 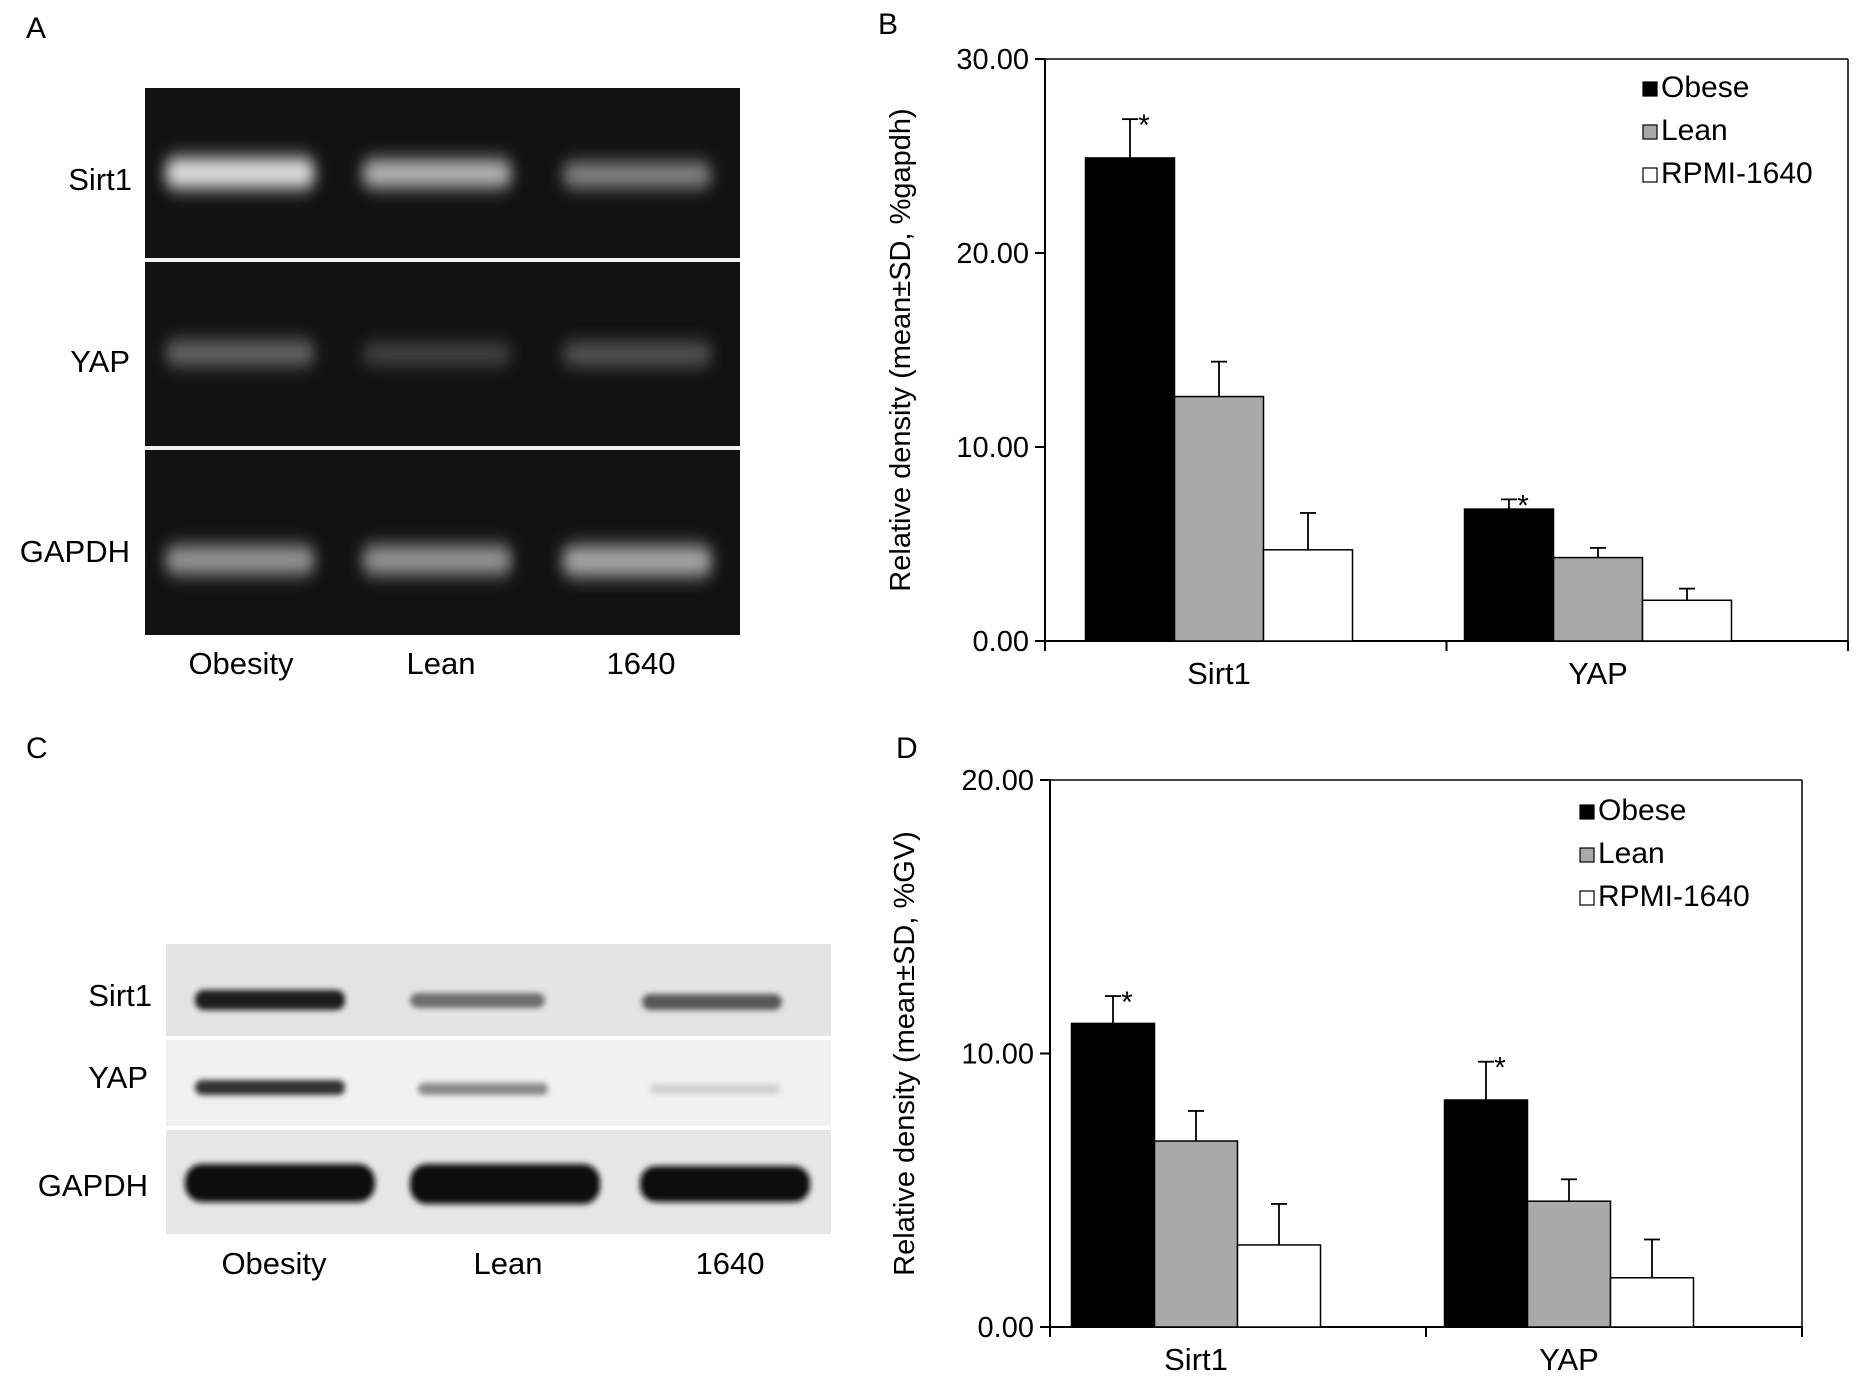 What do you see at coordinates (730, 1263) in the screenshot?
I see `blot-lane-label-1640: 1640` at bounding box center [730, 1263].